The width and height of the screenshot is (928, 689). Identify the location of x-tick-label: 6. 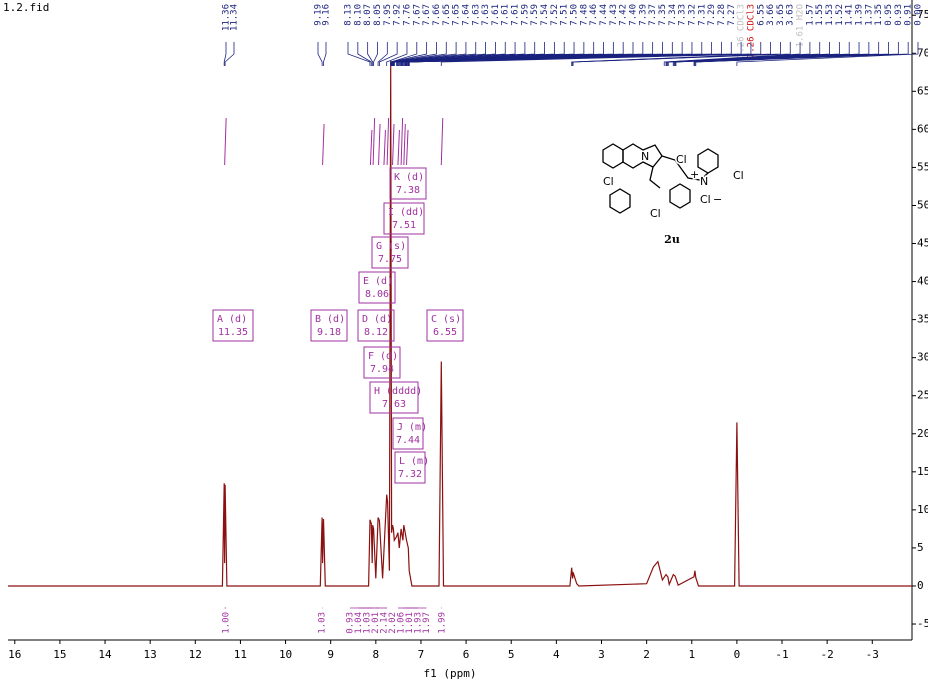
(466, 654).